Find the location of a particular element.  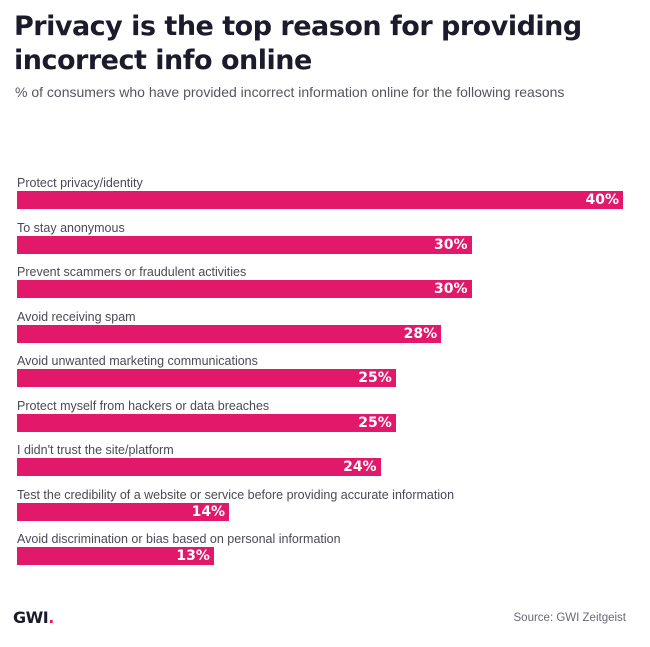

value-label: 24% is located at coordinates (360, 467).